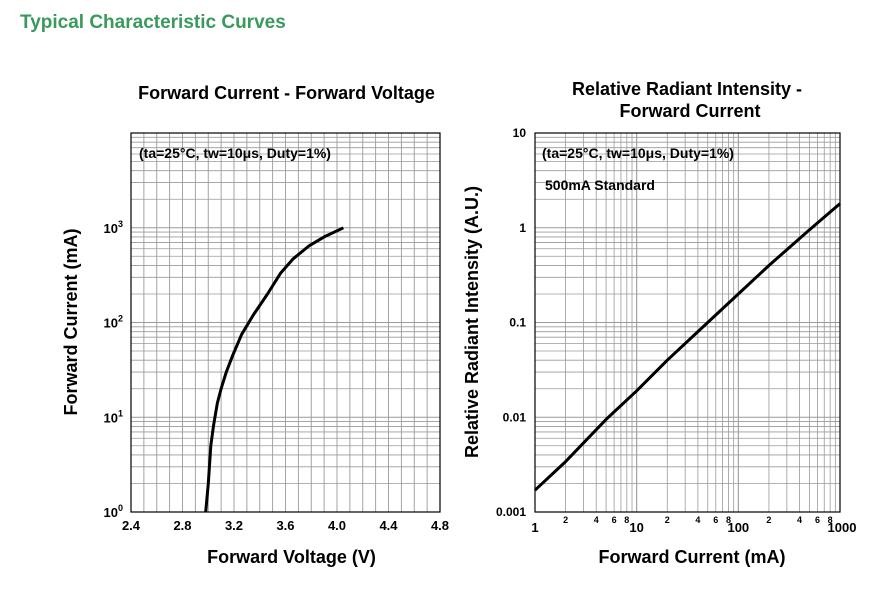 The height and width of the screenshot is (598, 886). What do you see at coordinates (113, 227) in the screenshot?
I see `chart1-y-tick-label: 10³` at bounding box center [113, 227].